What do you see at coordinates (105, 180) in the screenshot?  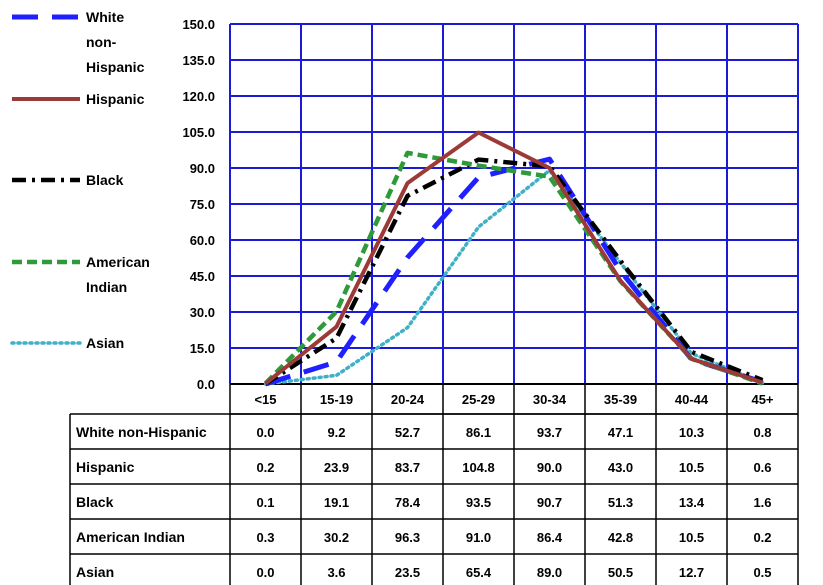 I see `legend-label: Black` at bounding box center [105, 180].